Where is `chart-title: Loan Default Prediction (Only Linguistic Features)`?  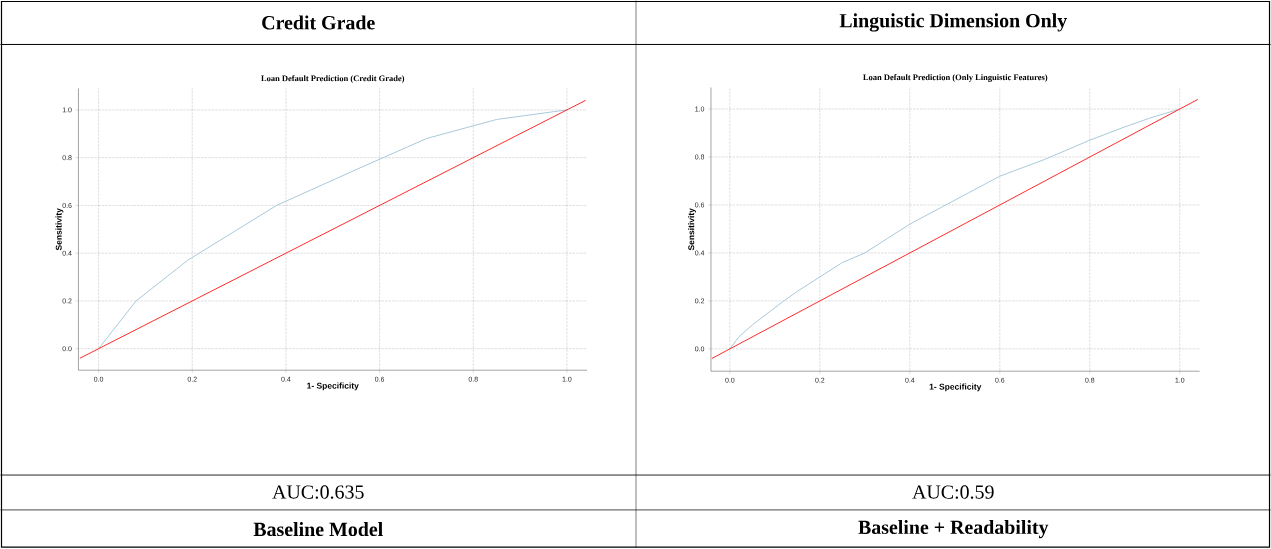
chart-title: Loan Default Prediction (Only Linguistic Features) is located at coordinates (955, 78).